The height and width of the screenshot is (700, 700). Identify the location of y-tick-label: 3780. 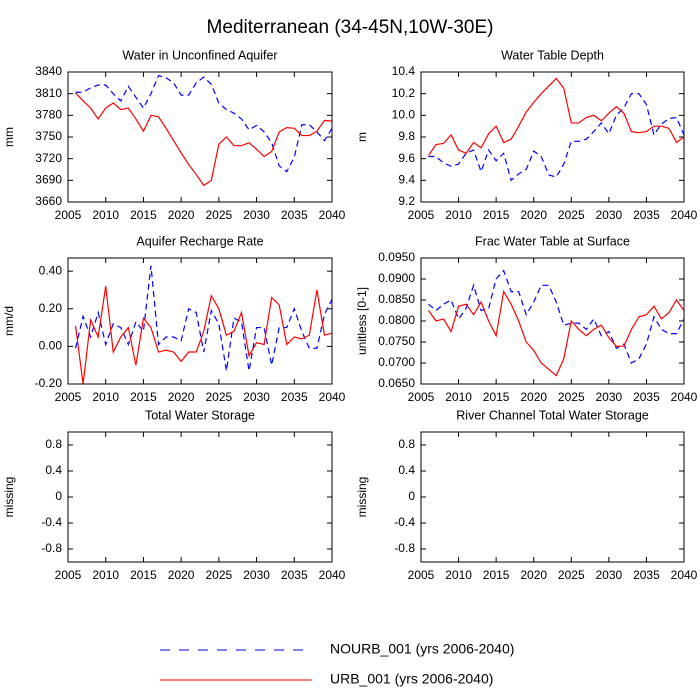
(48, 115).